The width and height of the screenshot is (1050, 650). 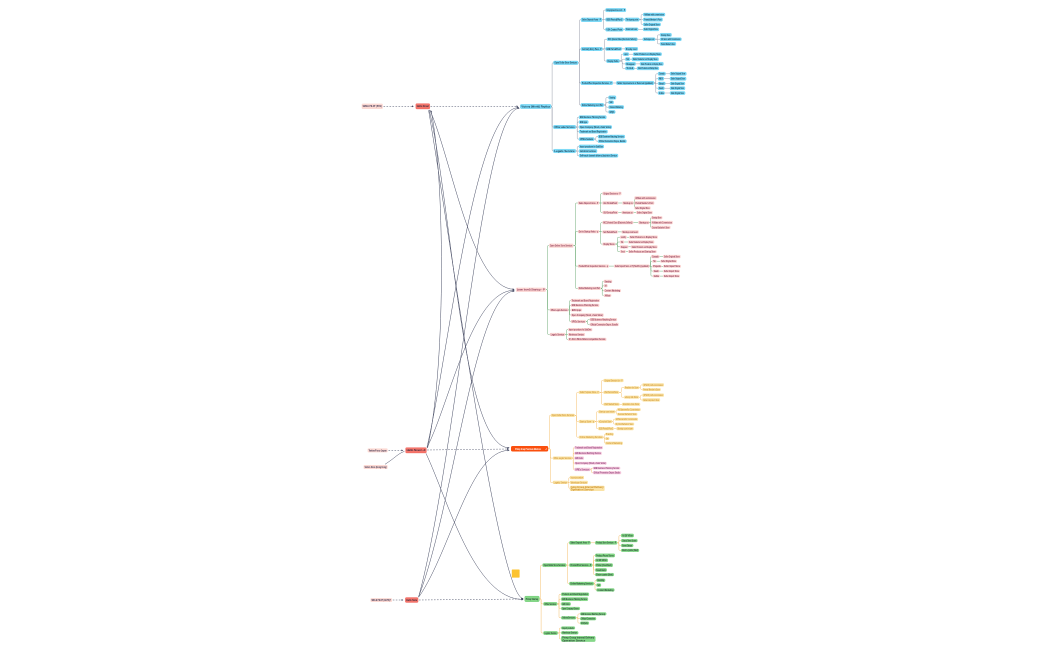 I want to click on svg-text: Disappear, so click(x=624, y=247).